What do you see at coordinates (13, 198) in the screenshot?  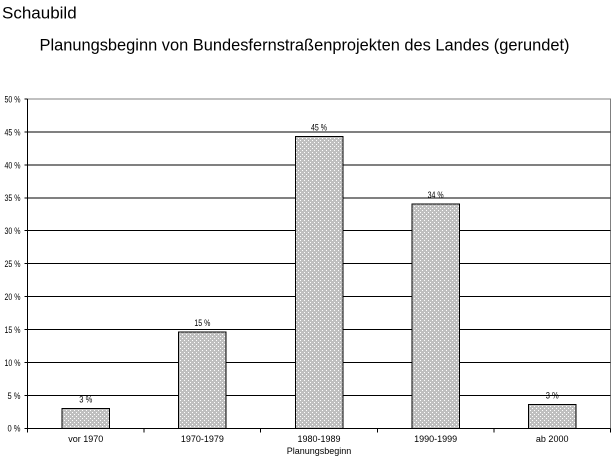 I see `svg-text: 35 %` at bounding box center [13, 198].